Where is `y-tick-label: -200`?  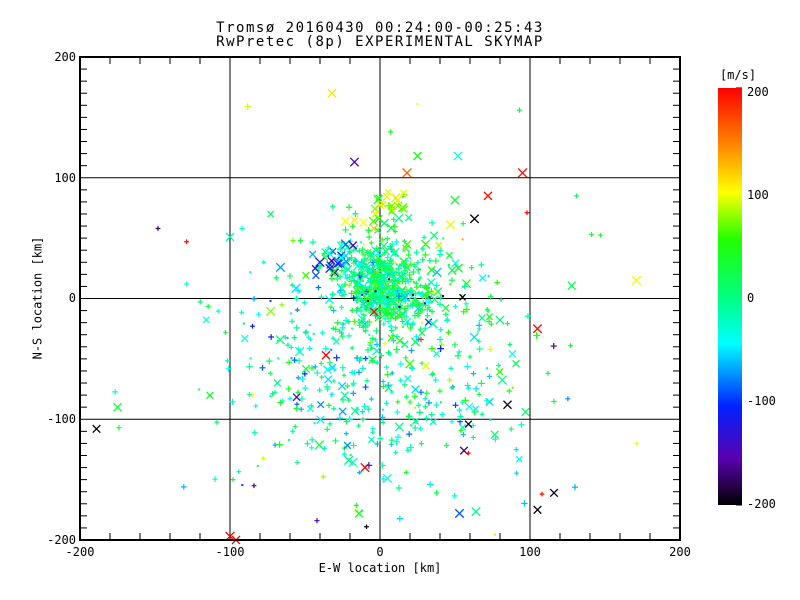 y-tick-label: -200 is located at coordinates (61, 540).